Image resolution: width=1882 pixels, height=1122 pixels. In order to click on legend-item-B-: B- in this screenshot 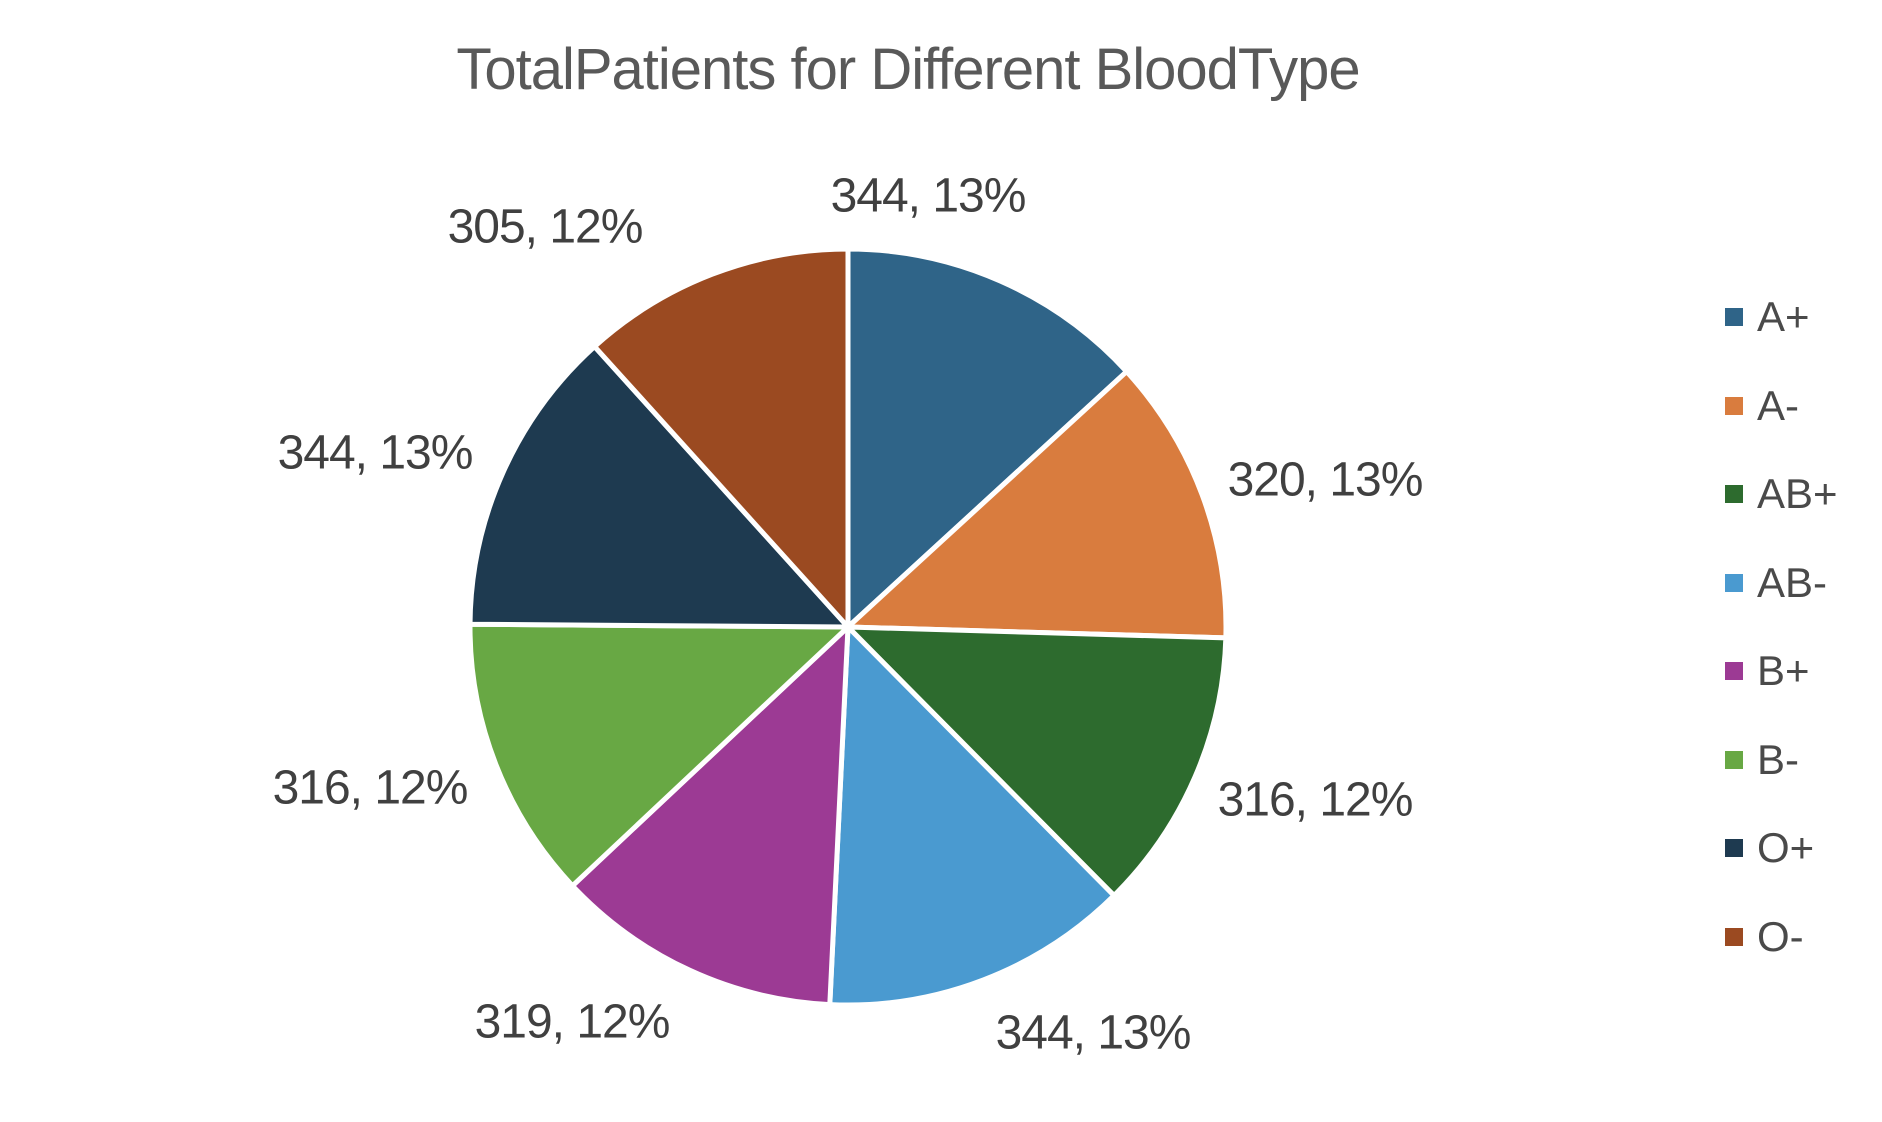, I will do `click(1781, 760)`.